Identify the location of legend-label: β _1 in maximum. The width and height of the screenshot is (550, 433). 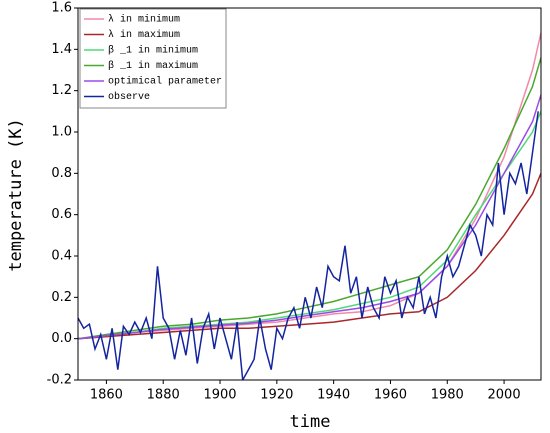
(153, 66).